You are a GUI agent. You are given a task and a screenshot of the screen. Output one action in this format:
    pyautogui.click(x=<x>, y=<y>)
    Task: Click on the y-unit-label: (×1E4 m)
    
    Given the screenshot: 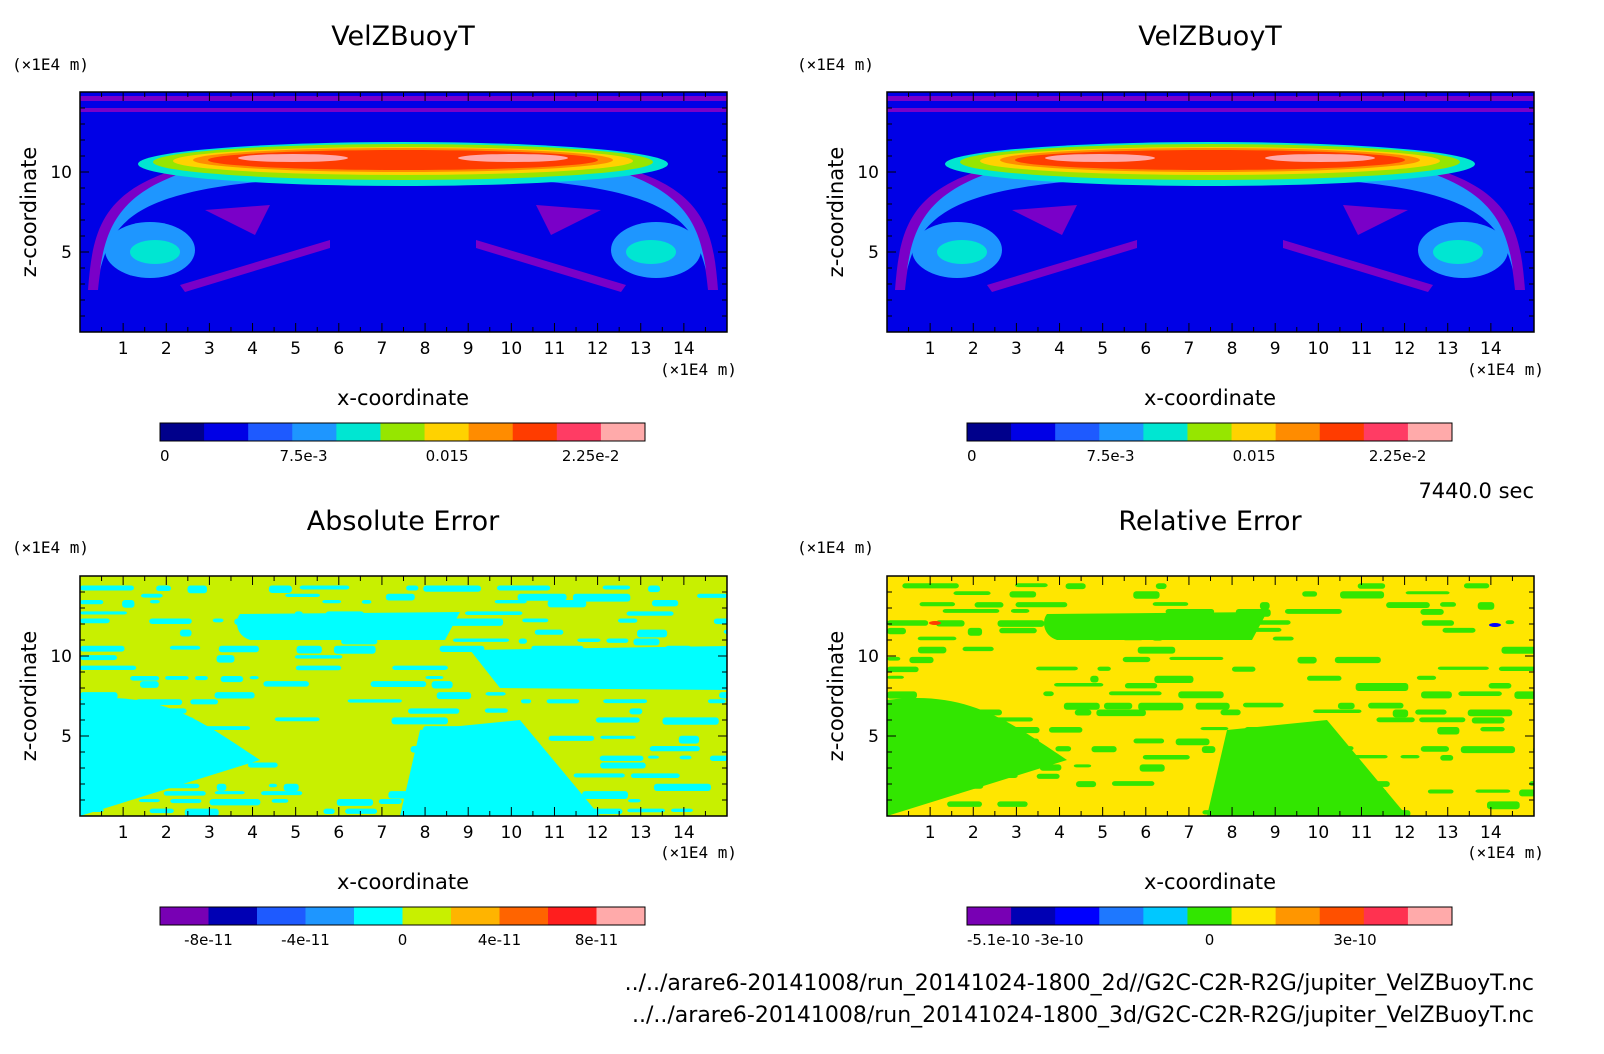 What is the action you would take?
    pyautogui.click(x=835, y=547)
    